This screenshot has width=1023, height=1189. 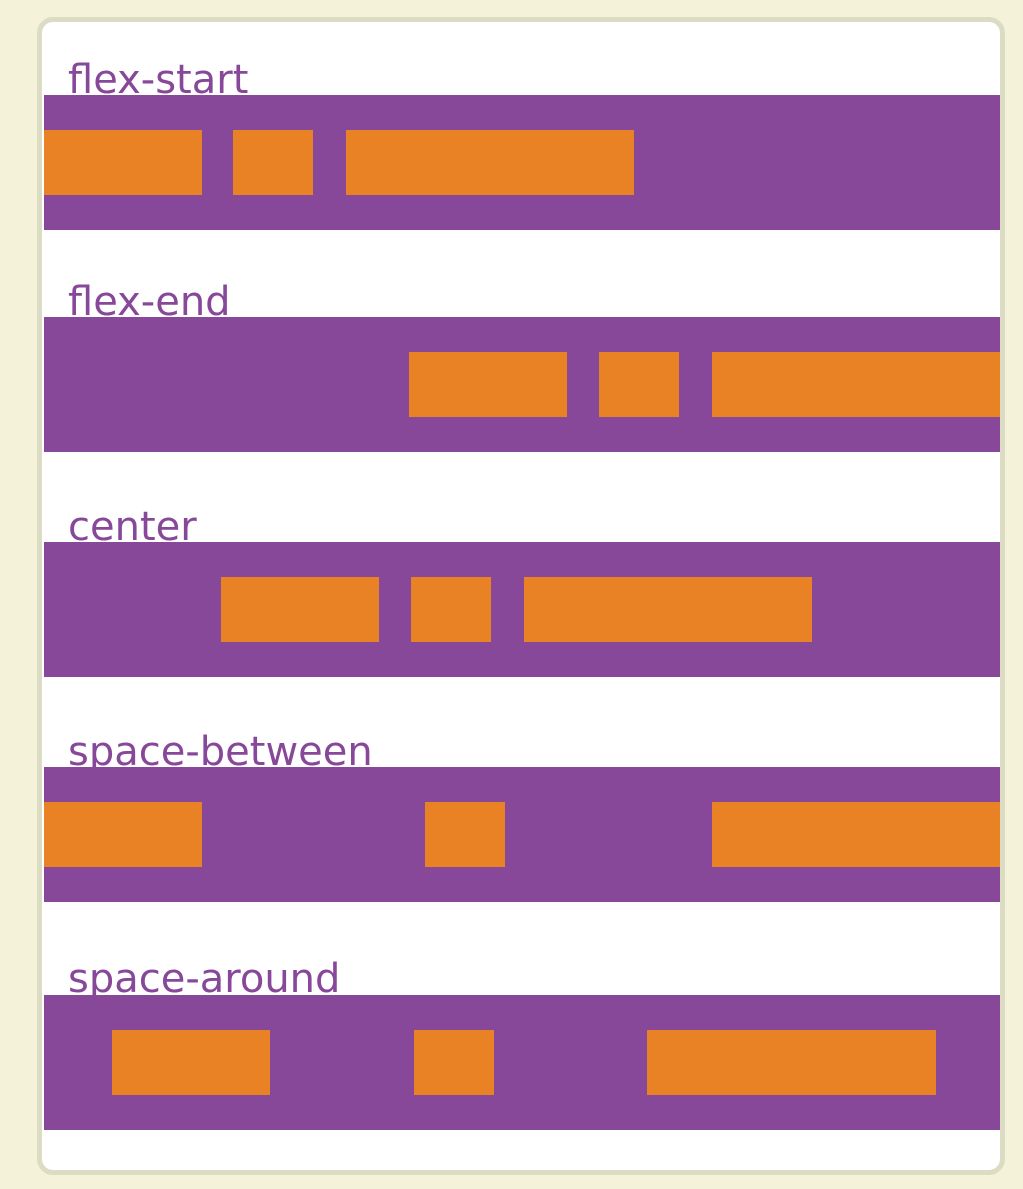 What do you see at coordinates (204, 979) in the screenshot?
I see `example-label: space-around` at bounding box center [204, 979].